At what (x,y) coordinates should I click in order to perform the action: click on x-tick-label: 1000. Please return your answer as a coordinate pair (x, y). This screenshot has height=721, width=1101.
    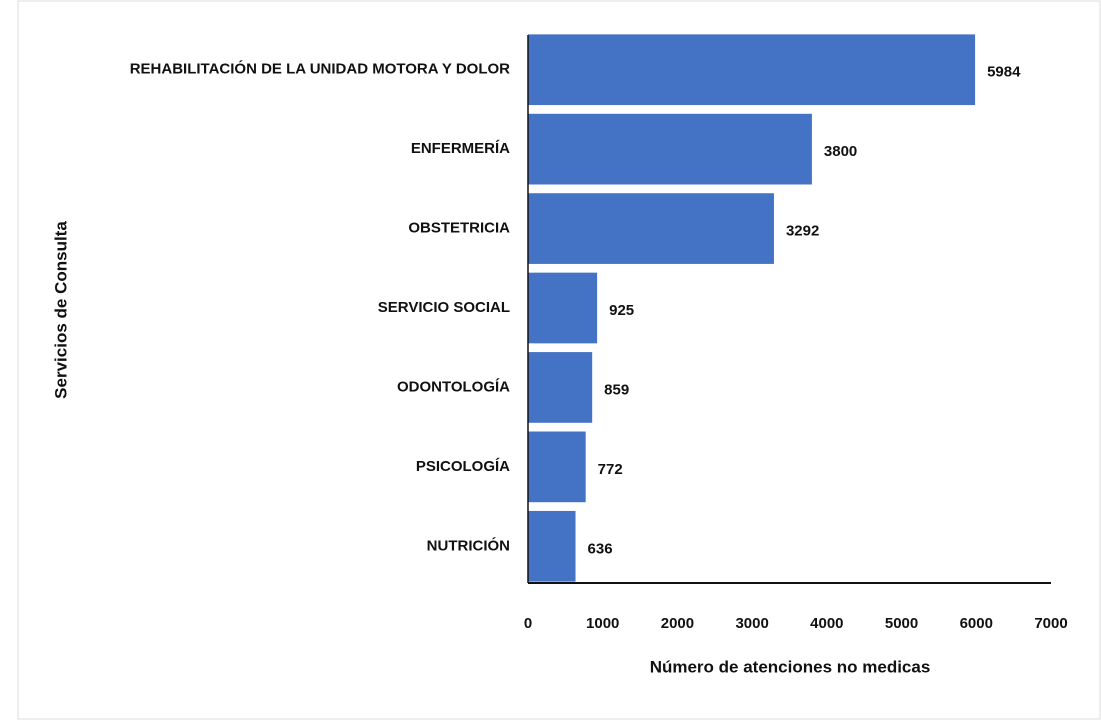
    Looking at the image, I should click on (602, 623).